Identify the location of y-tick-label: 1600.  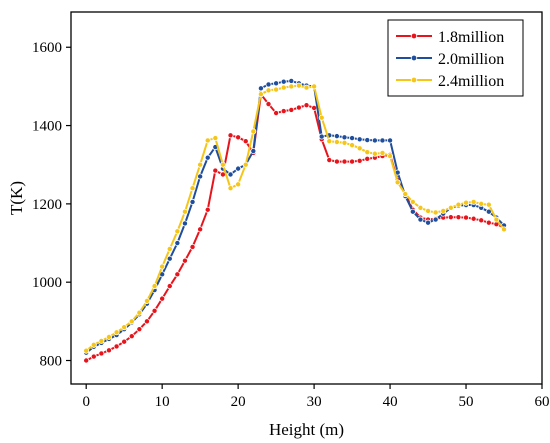
(47, 48).